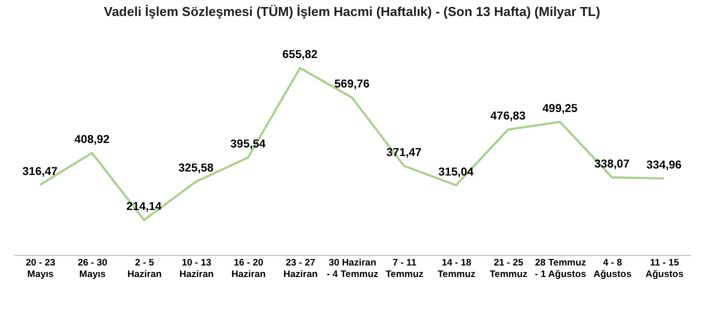 The height and width of the screenshot is (321, 706). Describe the element at coordinates (612, 164) in the screenshot. I see `data-label: 338,07` at that location.